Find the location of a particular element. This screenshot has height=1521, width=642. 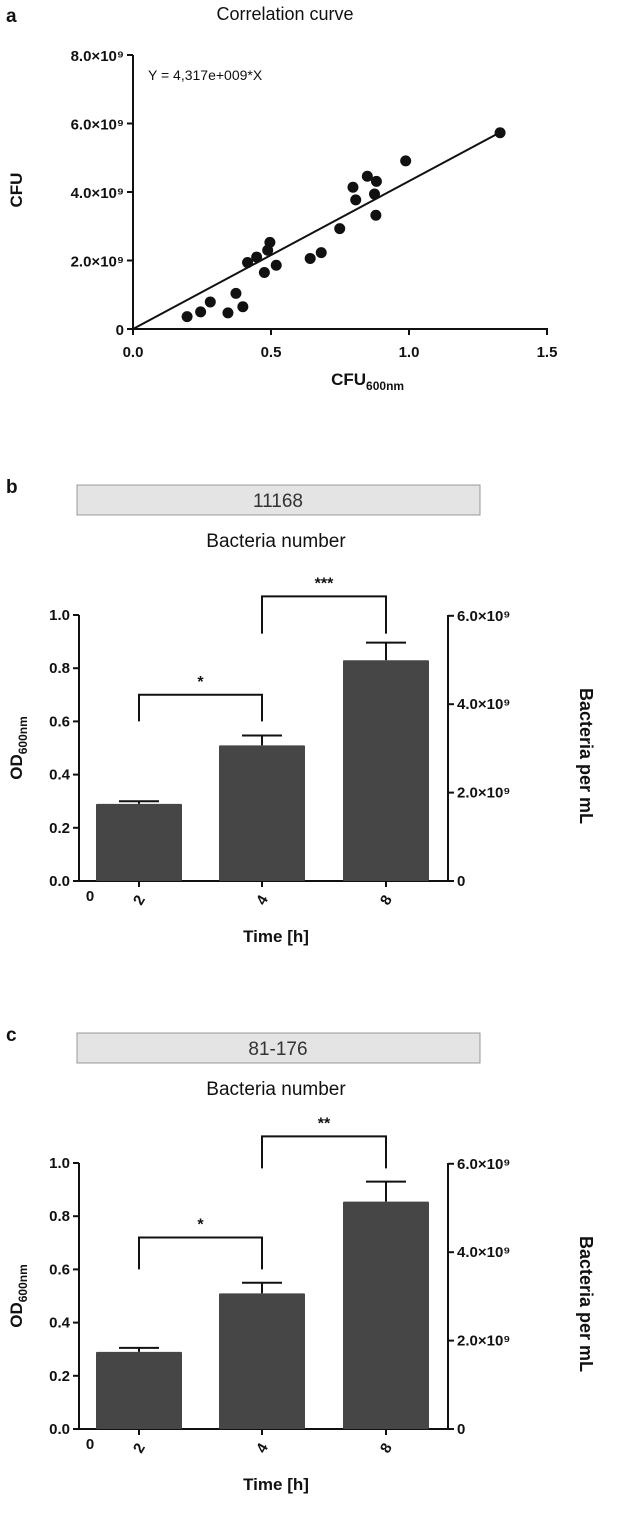

y-tick-label-a: 4.0×10⁹ is located at coordinates (97, 193).